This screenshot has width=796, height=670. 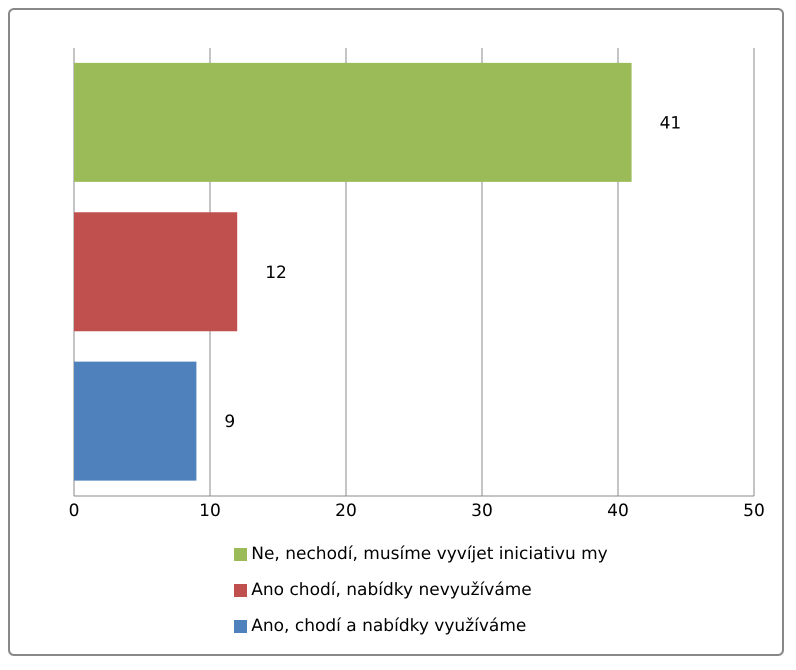 I want to click on x-tick-label: 50, so click(x=754, y=511).